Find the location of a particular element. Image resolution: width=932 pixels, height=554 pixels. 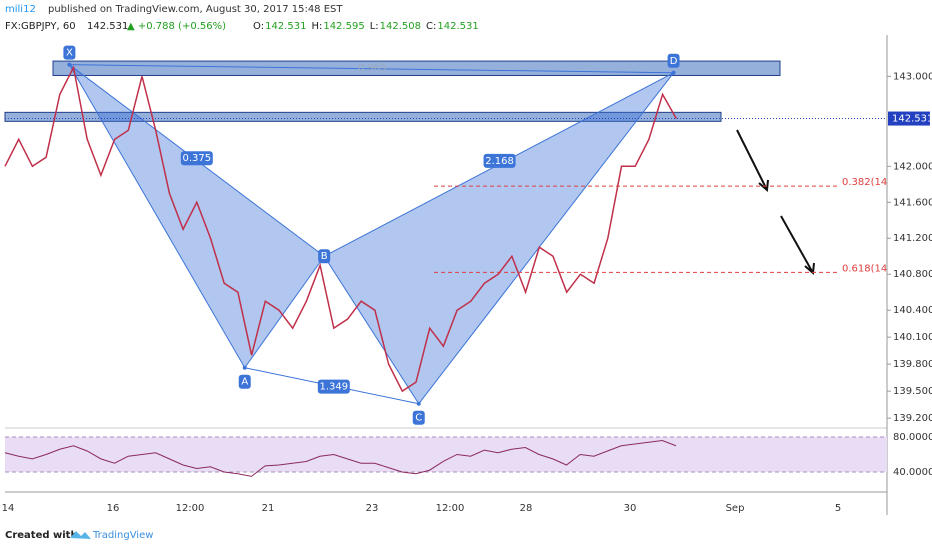

y-tick-label: 139.200 is located at coordinates (912, 418).